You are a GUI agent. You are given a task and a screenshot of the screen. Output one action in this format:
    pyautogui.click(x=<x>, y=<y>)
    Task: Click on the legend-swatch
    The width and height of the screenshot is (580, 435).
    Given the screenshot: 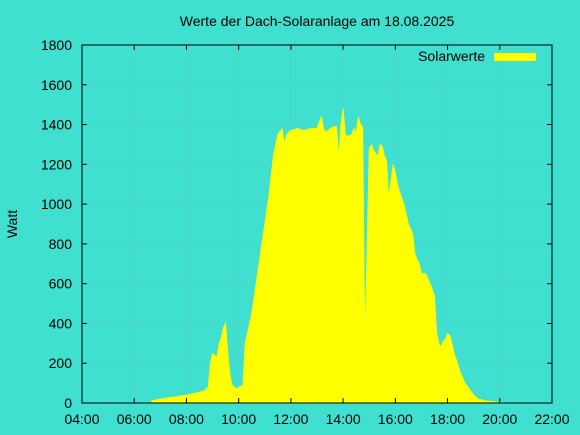 What is the action you would take?
    pyautogui.click(x=515, y=57)
    